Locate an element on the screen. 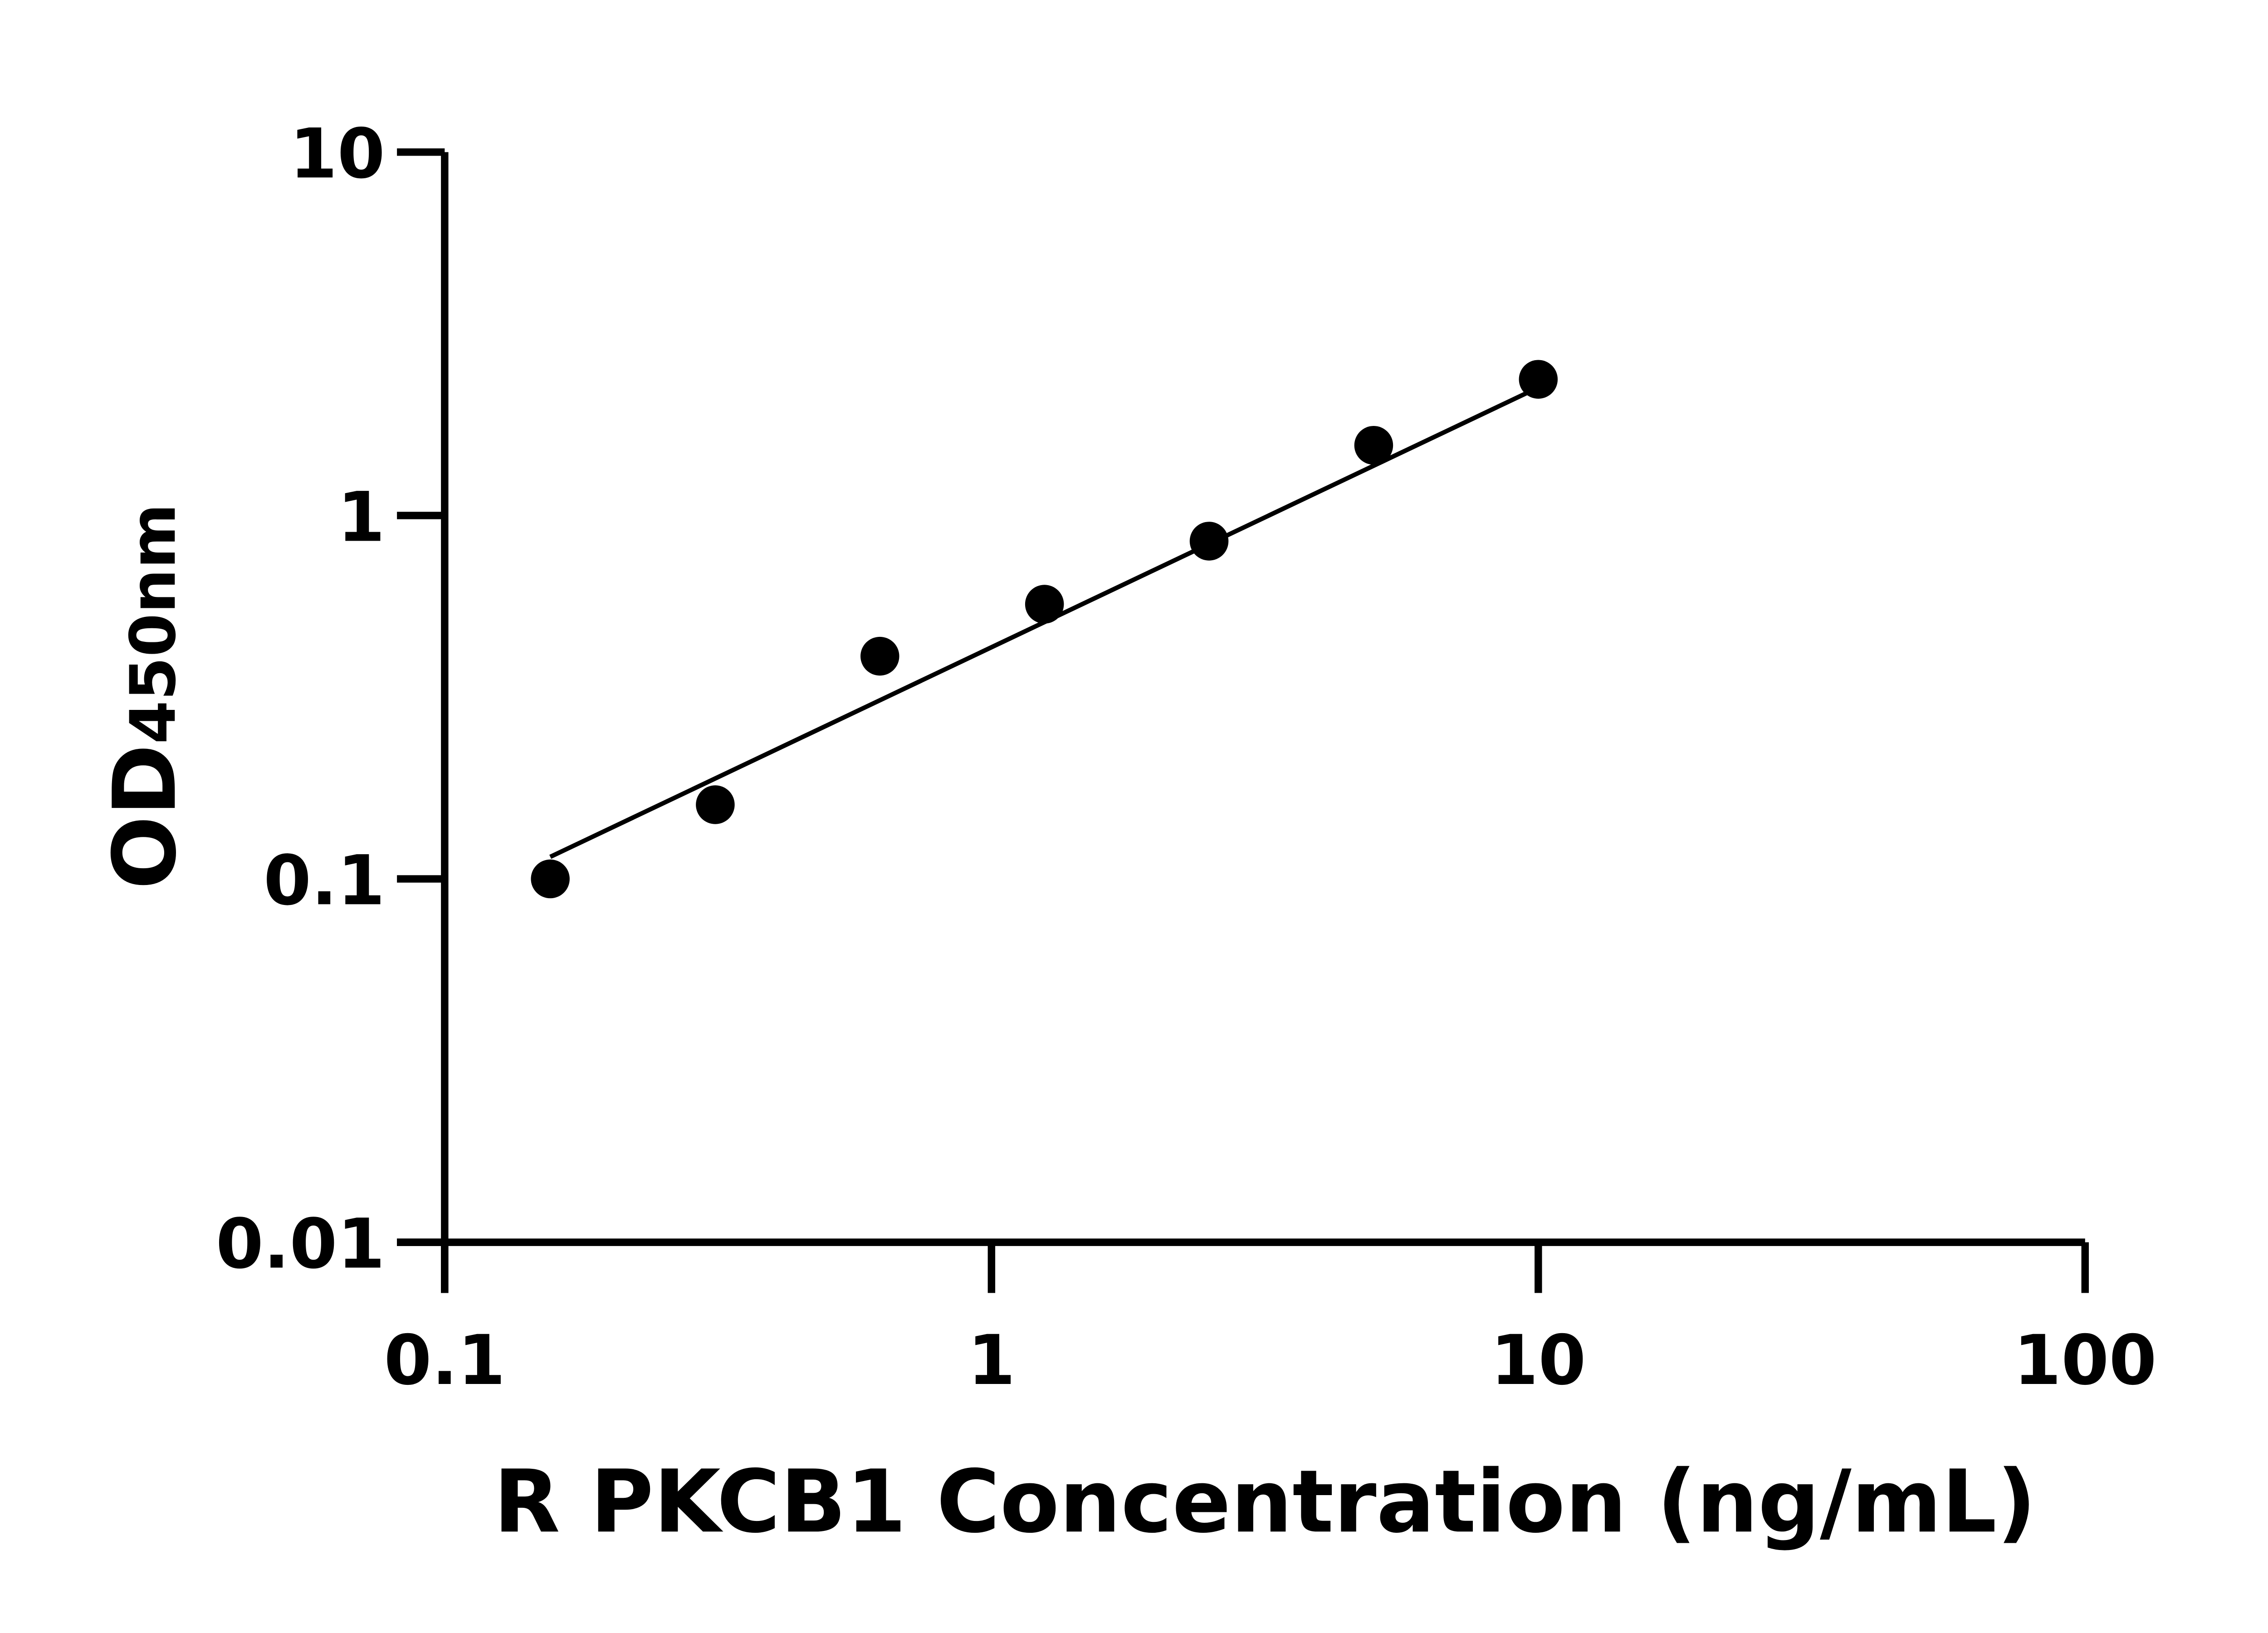  x-tick-label: 1 is located at coordinates (992, 1360).